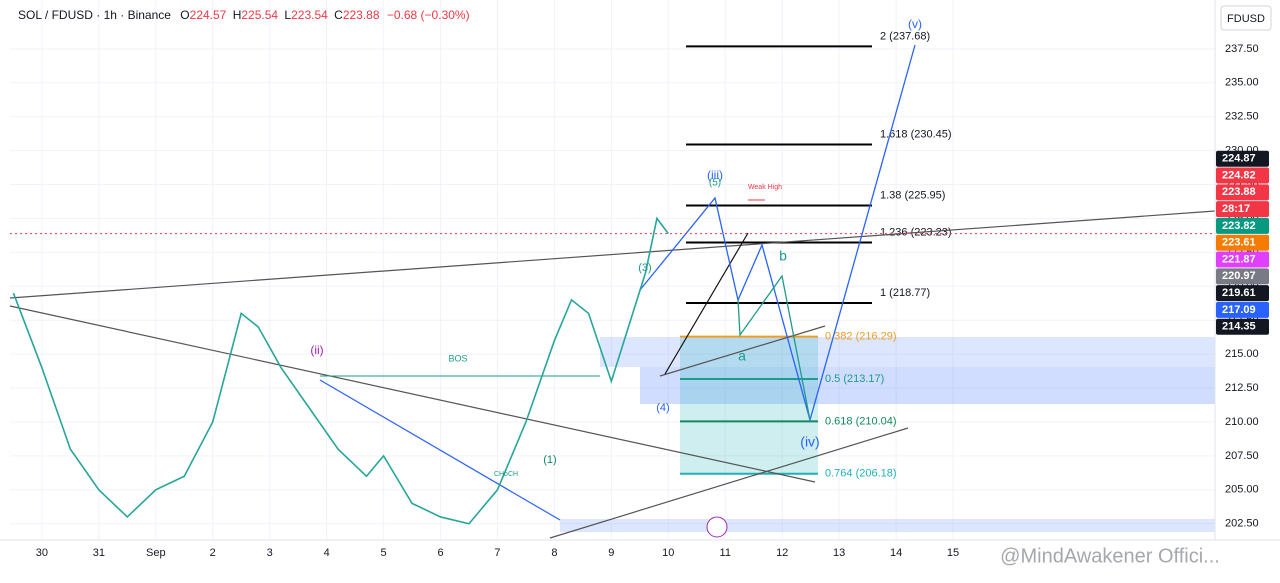  What do you see at coordinates (208, 15) in the screenshot?
I see `ohlc-value: 224.57` at bounding box center [208, 15].